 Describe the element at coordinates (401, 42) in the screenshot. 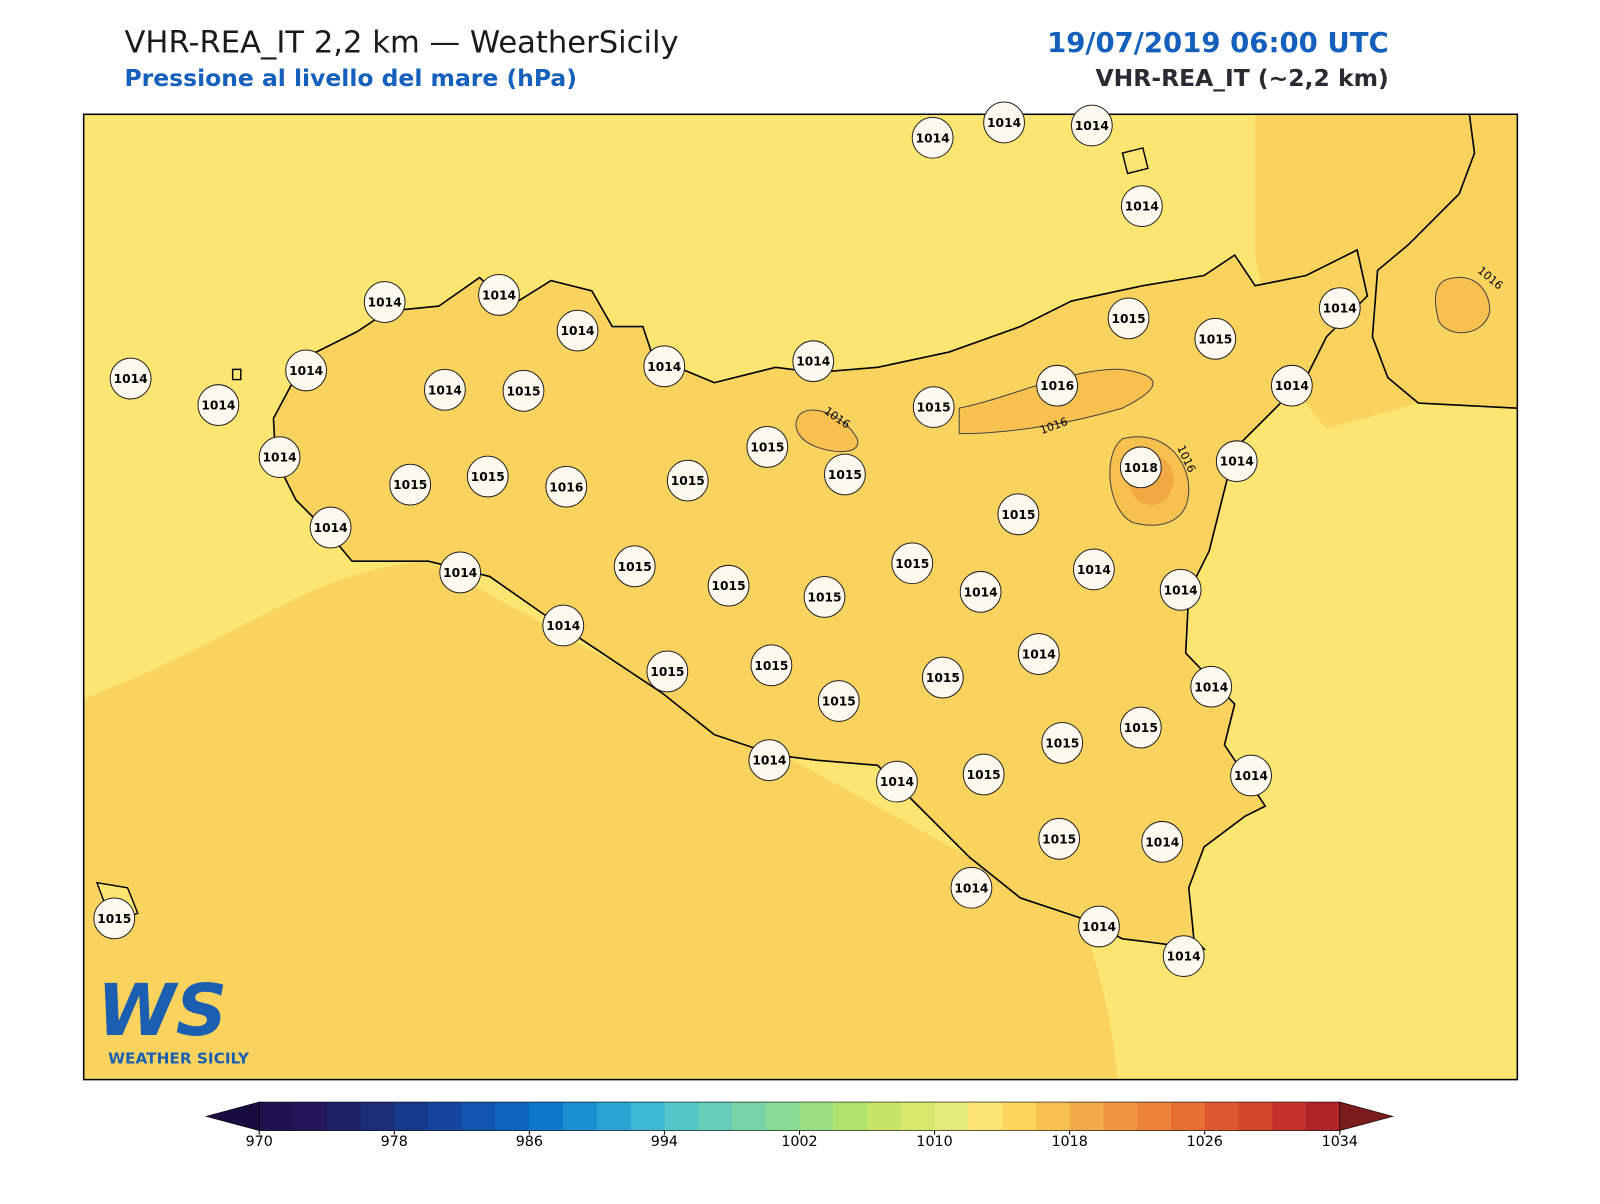

I see `title: VHR-REA_IT 2,2 km — WeatherSicily` at that location.